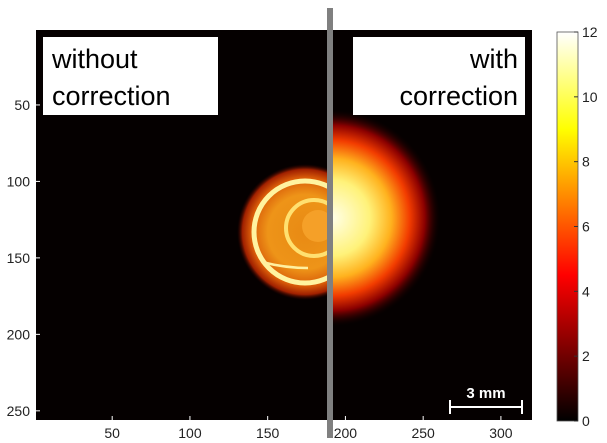 Image resolution: width=607 pixels, height=443 pixels. Describe the element at coordinates (19, 411) in the screenshot. I see `y-tick-label: 250` at that location.